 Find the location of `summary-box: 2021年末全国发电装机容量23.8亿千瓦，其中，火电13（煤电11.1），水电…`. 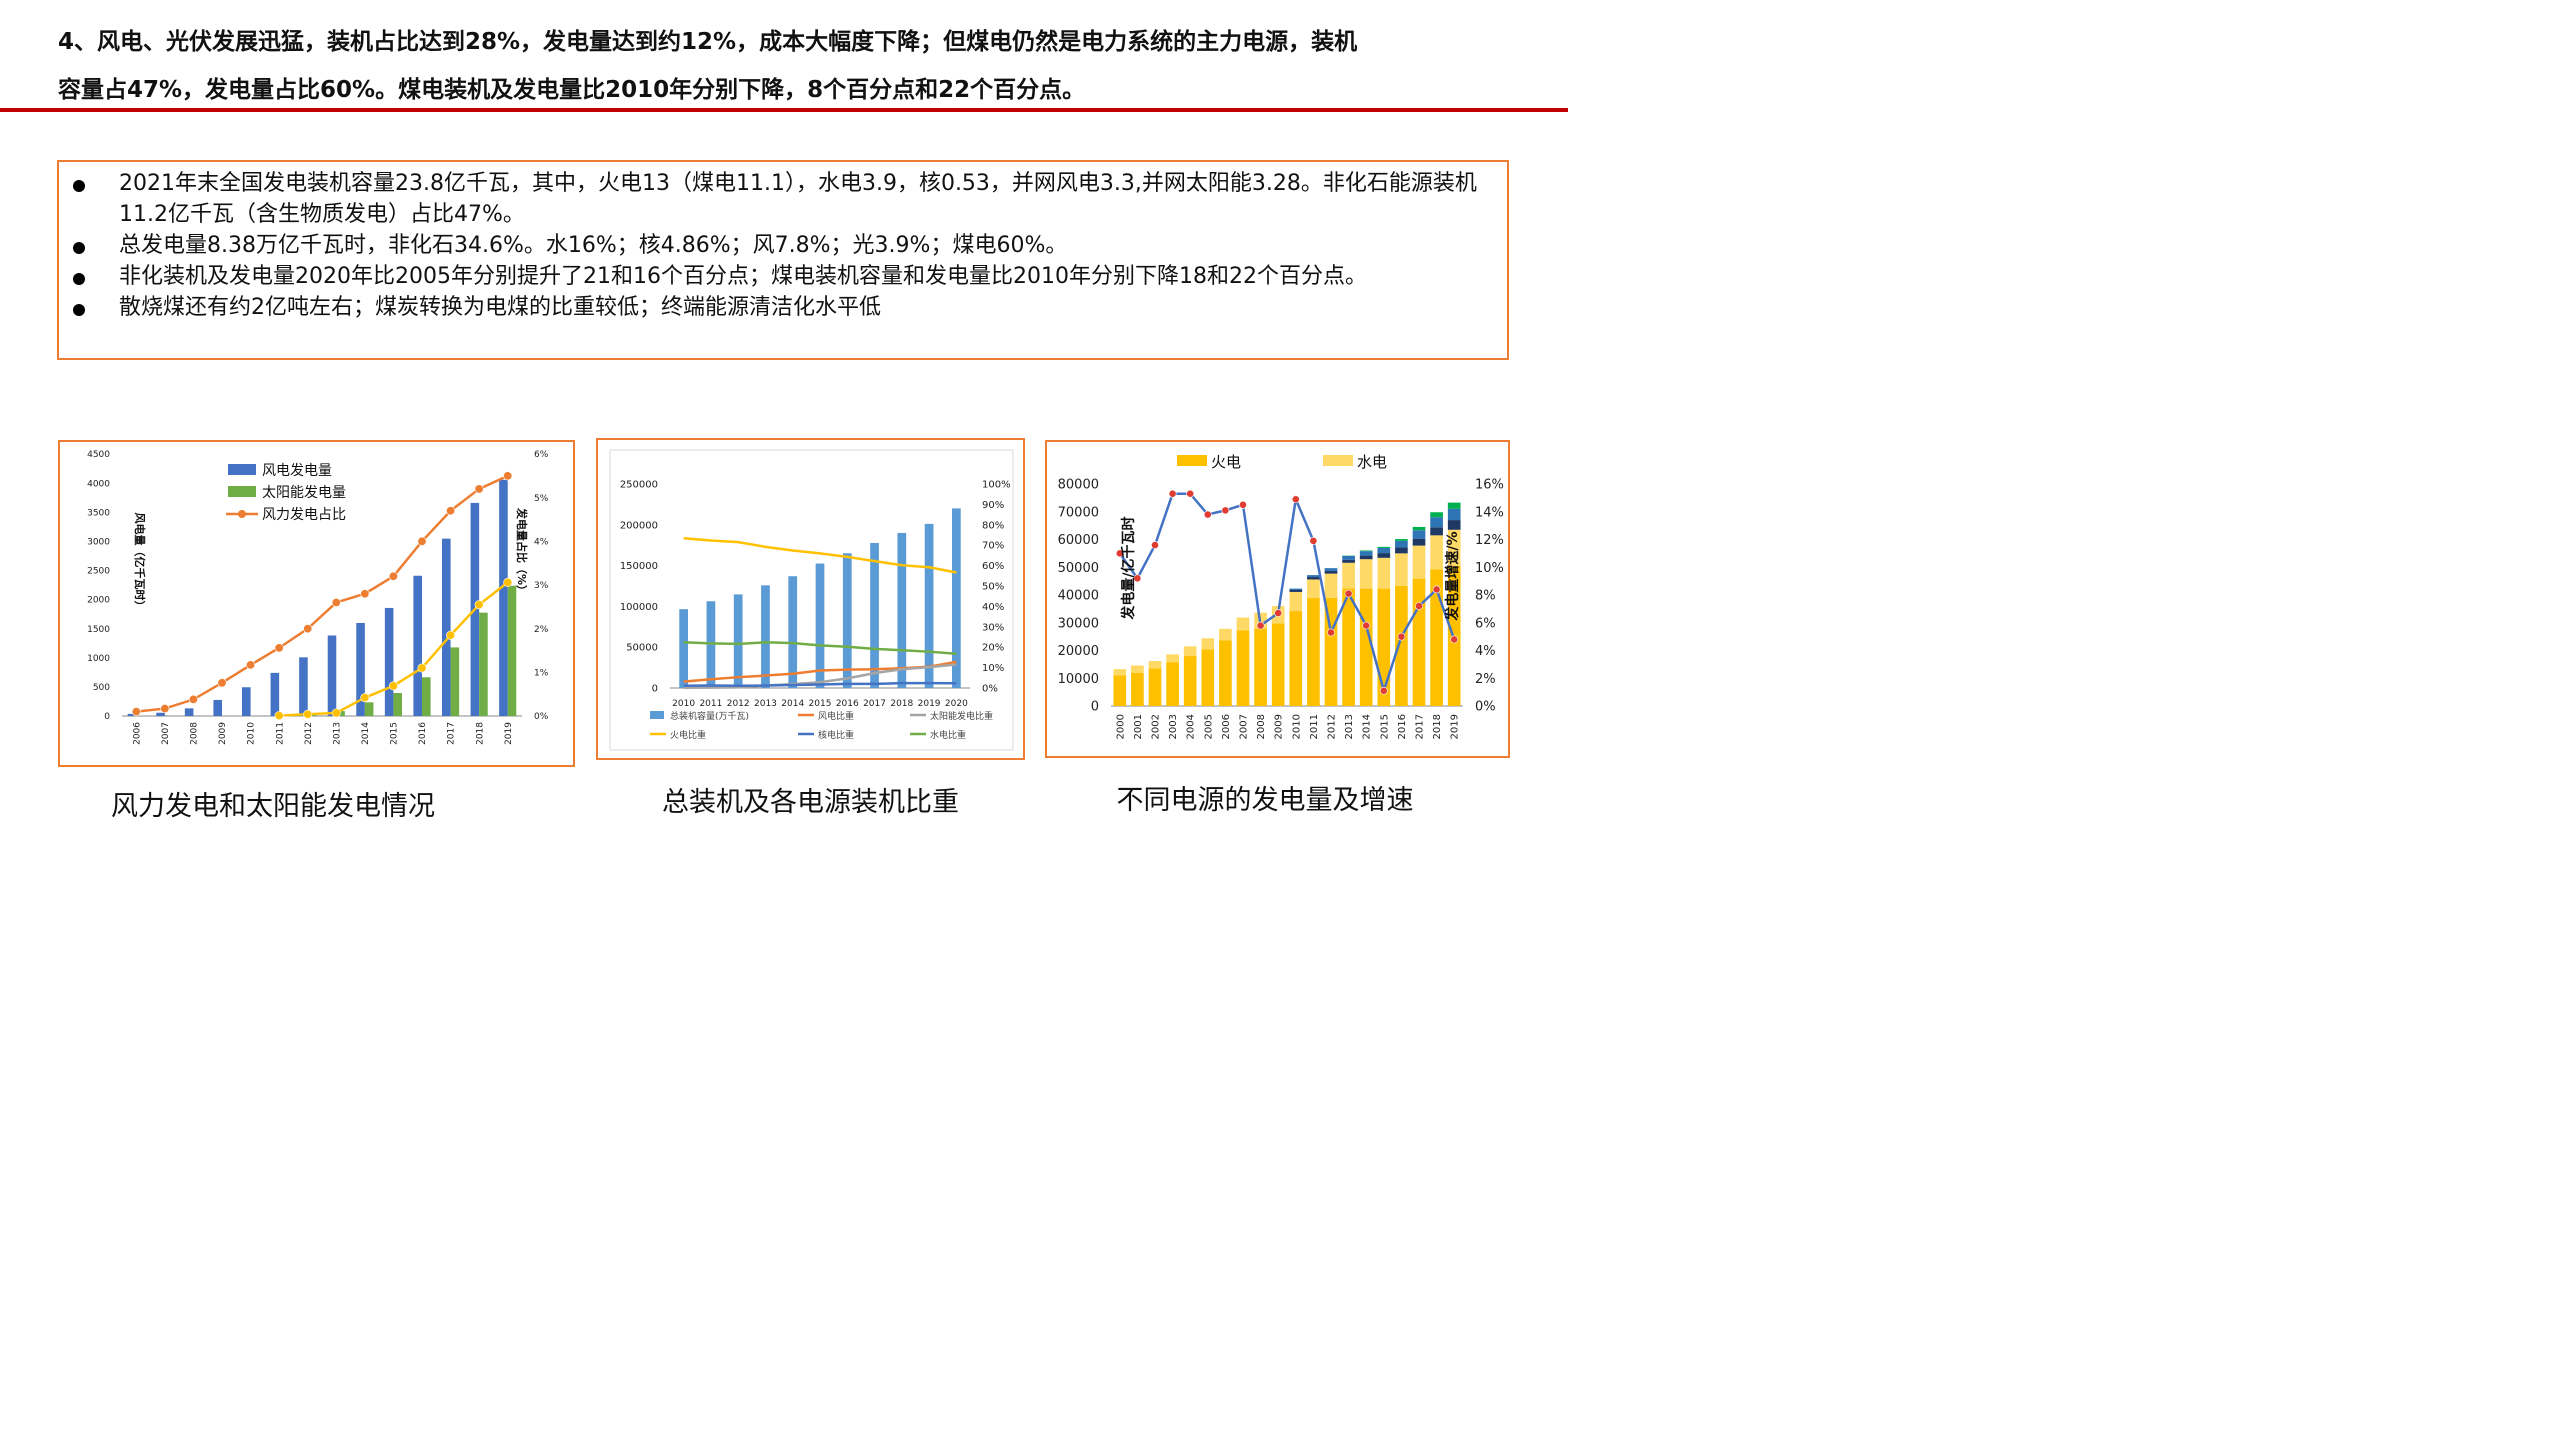

summary-box: 2021年末全国发电装机容量23.8亿千瓦，其中，火电13（煤电11.1），水电… is located at coordinates (783, 260).